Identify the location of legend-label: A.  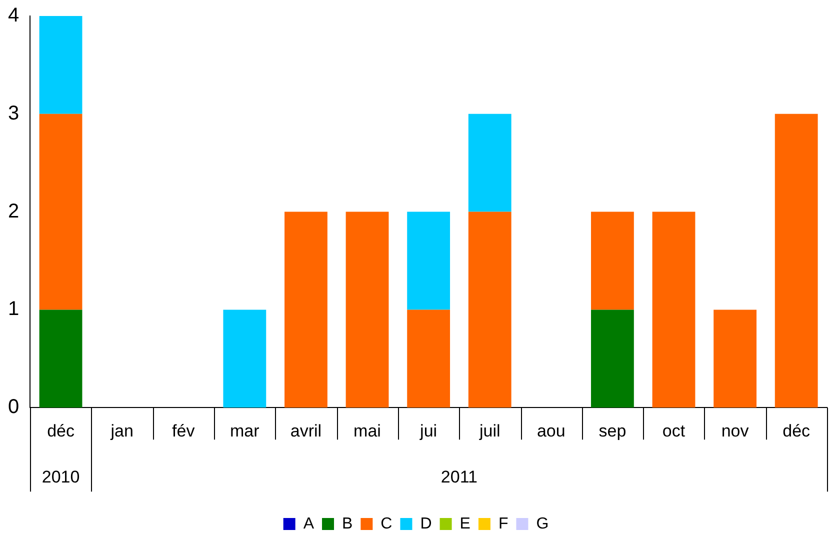
(308, 523).